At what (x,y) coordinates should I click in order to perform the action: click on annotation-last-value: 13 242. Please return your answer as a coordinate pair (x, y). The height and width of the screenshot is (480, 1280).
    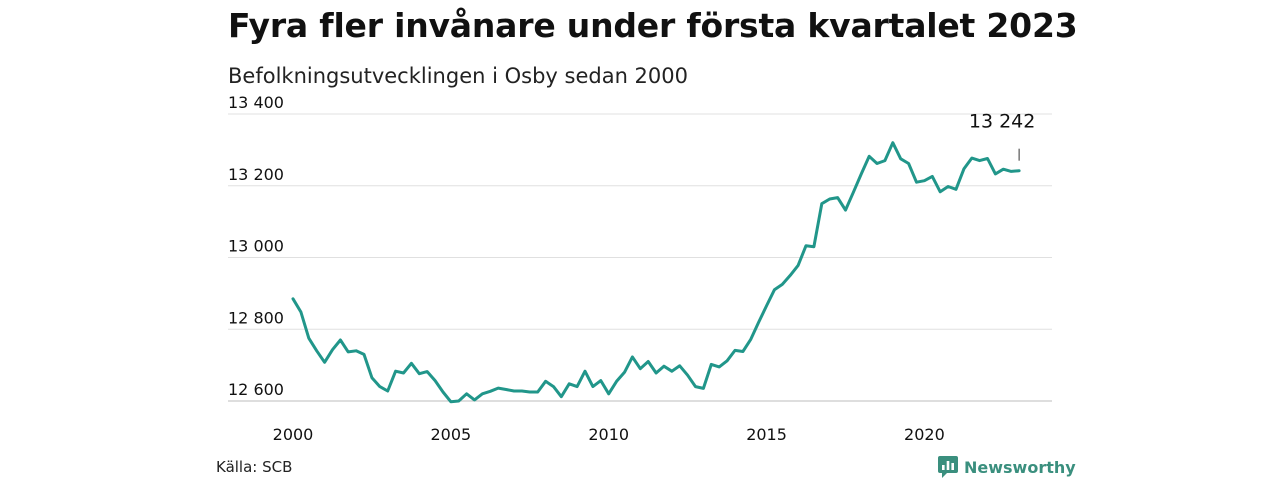
    Looking at the image, I should click on (1002, 122).